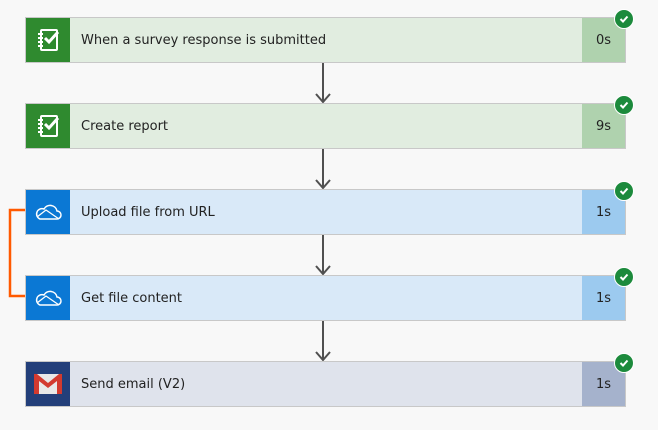 This screenshot has height=430, width=658. What do you see at coordinates (329, 122) in the screenshot?
I see `flow-step-card: Create report 9s` at bounding box center [329, 122].